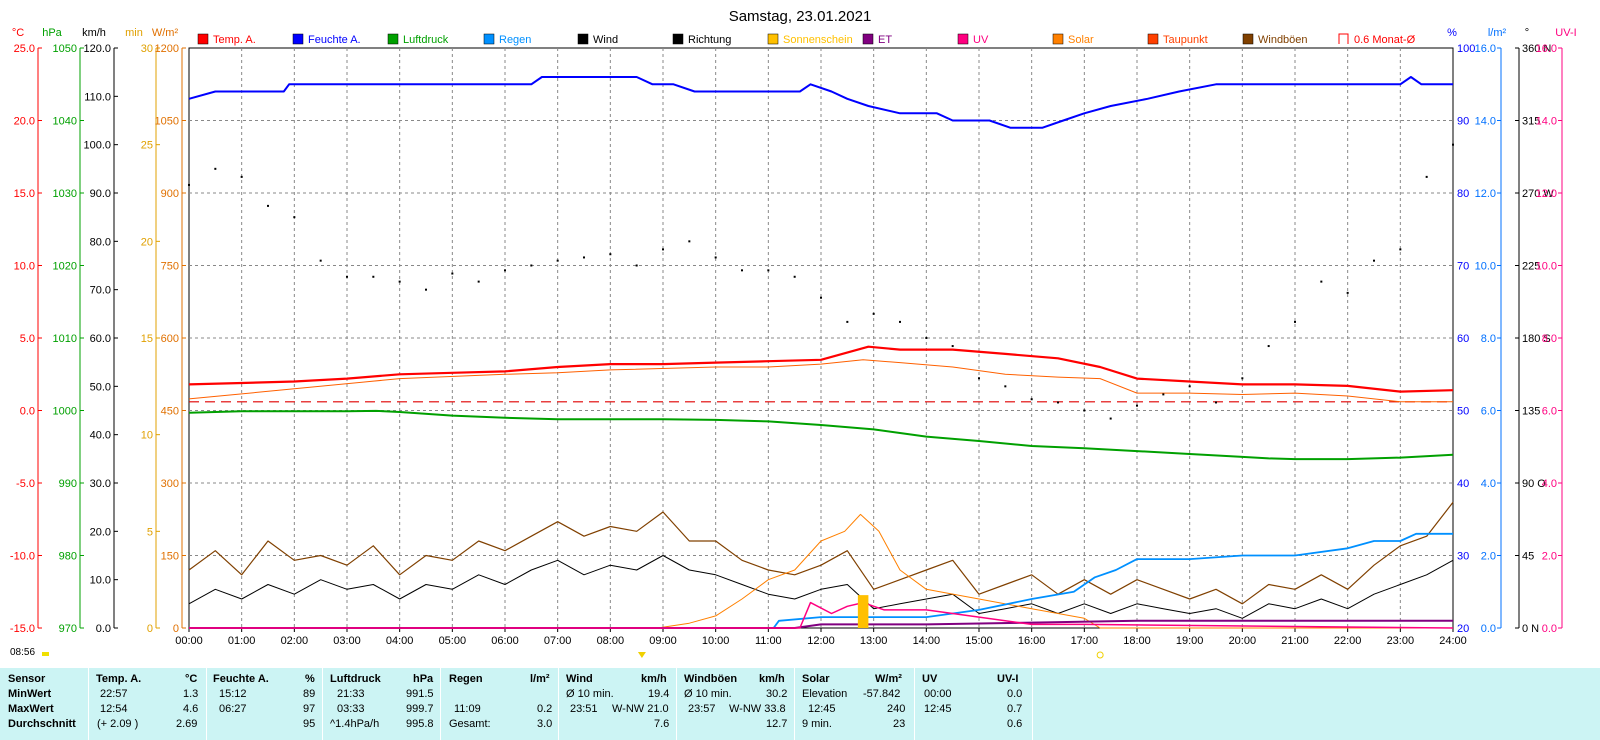 This screenshot has height=740, width=1600. Describe the element at coordinates (1283, 40) in the screenshot. I see `legend-label: Windböen` at that location.